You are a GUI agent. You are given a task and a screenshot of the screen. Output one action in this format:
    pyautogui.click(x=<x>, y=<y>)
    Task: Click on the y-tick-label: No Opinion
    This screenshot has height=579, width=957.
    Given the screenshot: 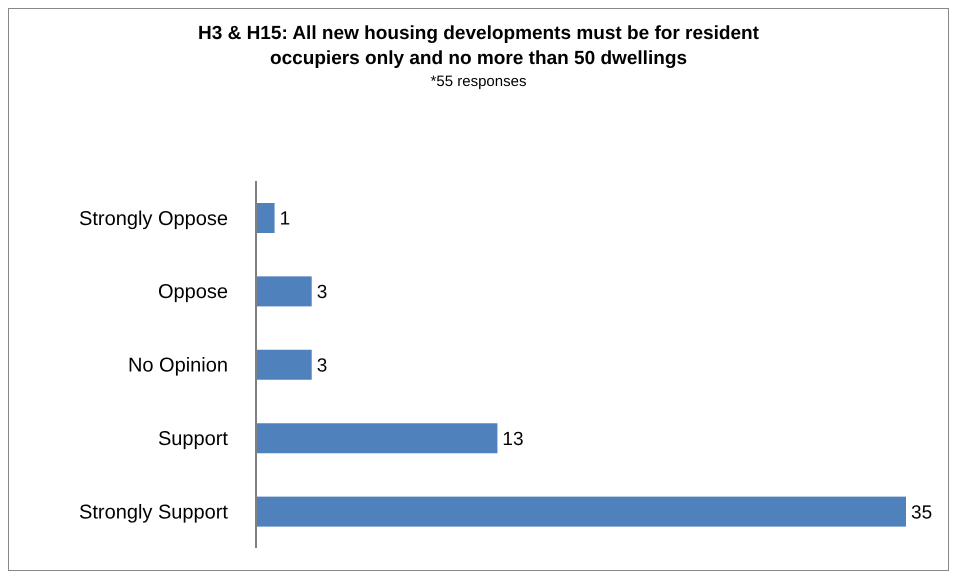 What is the action you would take?
    pyautogui.click(x=178, y=365)
    